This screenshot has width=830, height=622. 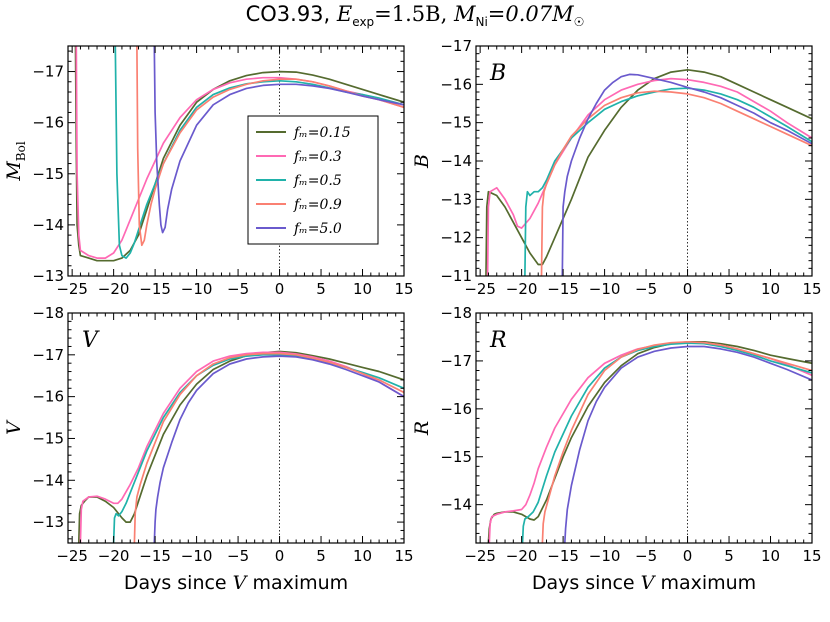 I want to click on panel-label: V, so click(x=91, y=340).